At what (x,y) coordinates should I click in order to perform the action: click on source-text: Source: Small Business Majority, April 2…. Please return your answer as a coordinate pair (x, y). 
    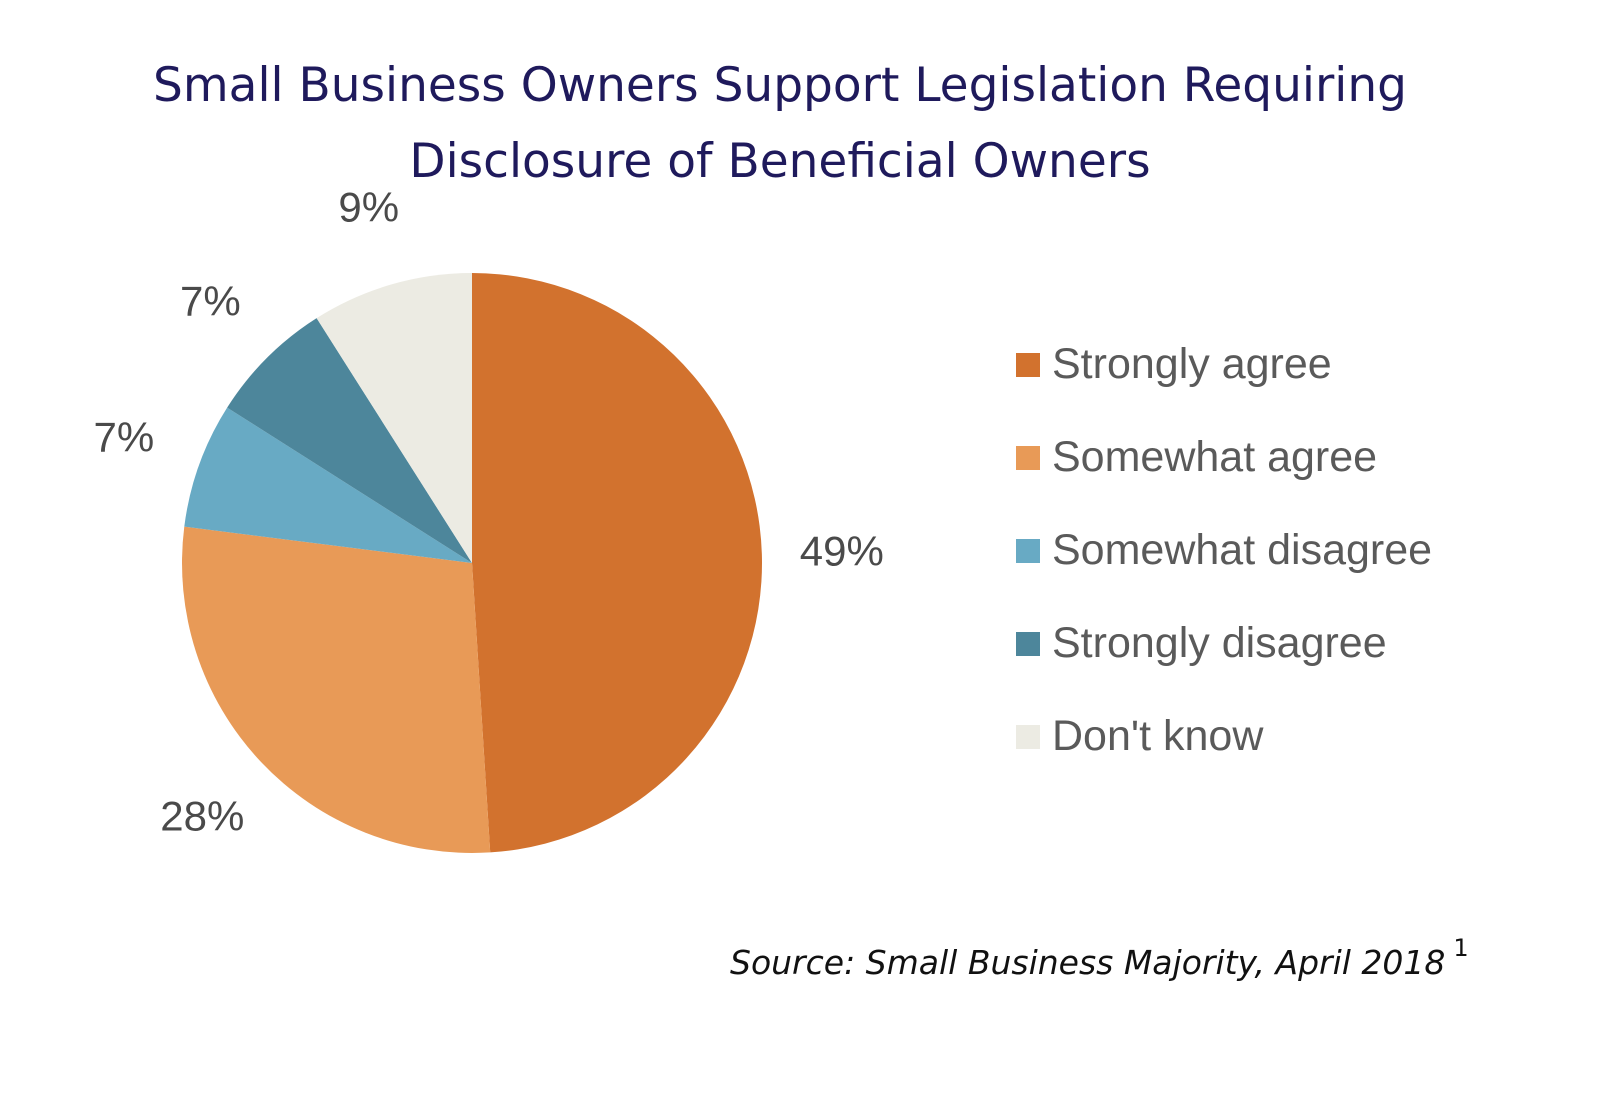
    Looking at the image, I should click on (1088, 962).